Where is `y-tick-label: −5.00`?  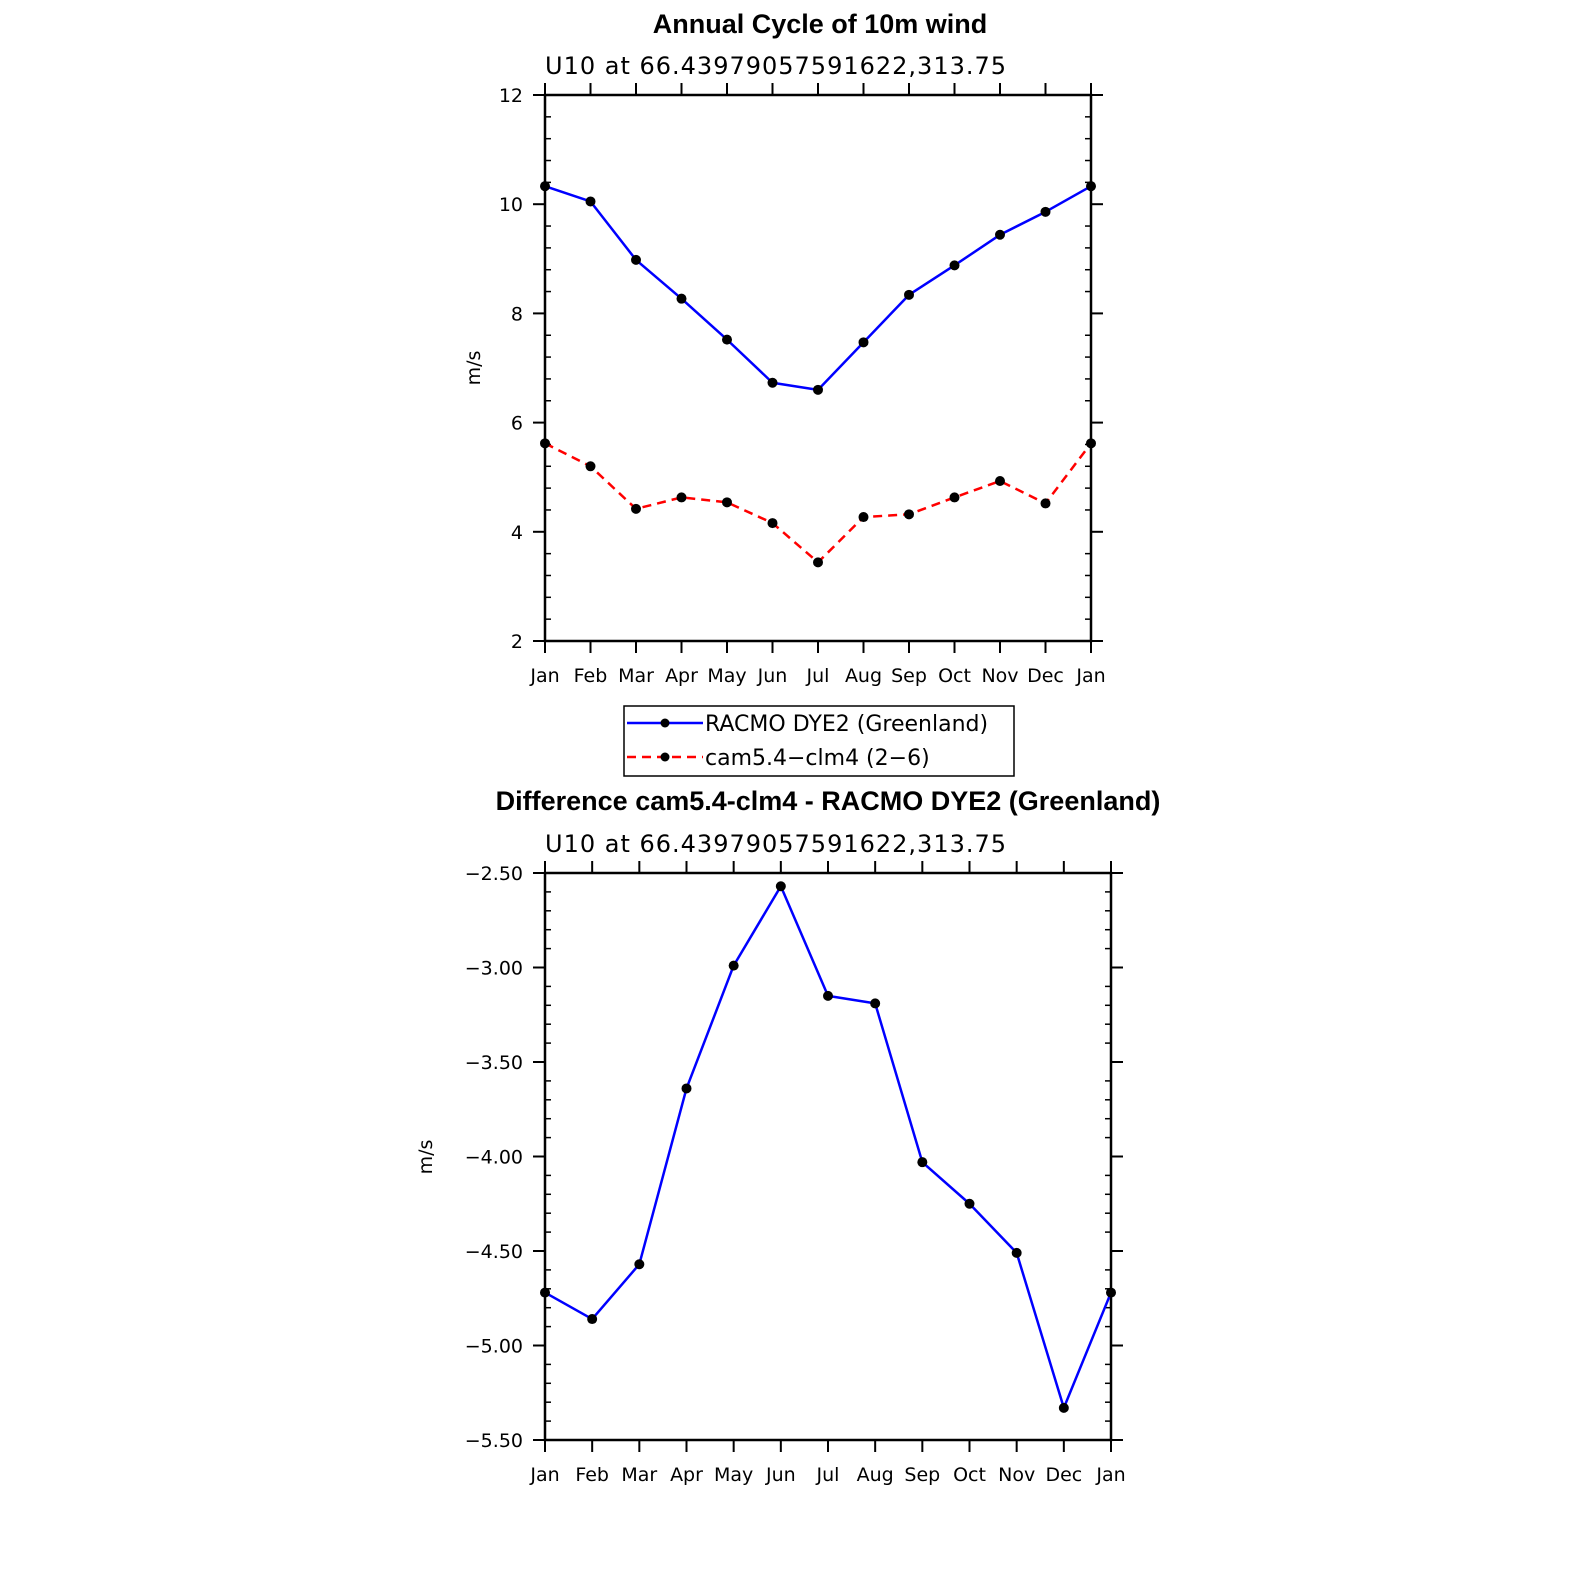 y-tick-label: −5.00 is located at coordinates (494, 1347).